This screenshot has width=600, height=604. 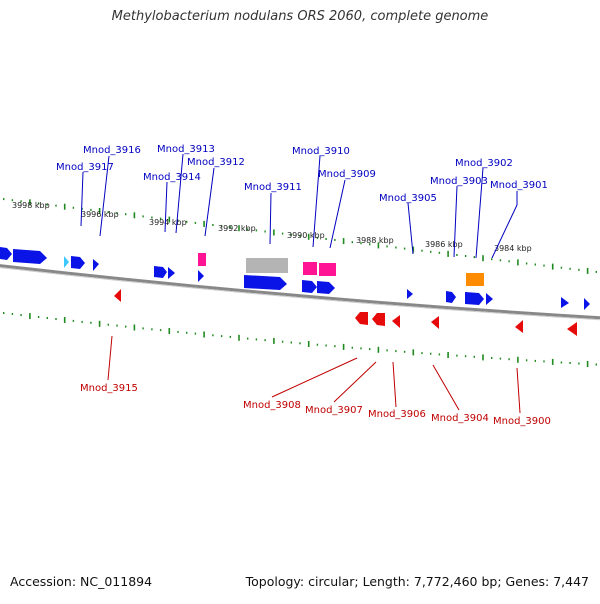 What do you see at coordinates (100, 214) in the screenshot?
I see `scale-label-3996: 3996 kbp` at bounding box center [100, 214].